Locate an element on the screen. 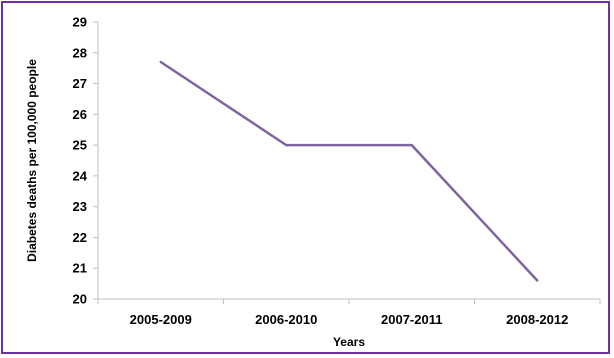  y-axis-ticks: 20 21 22 23 24 25 26 27 28 29 is located at coordinates (85, 161).